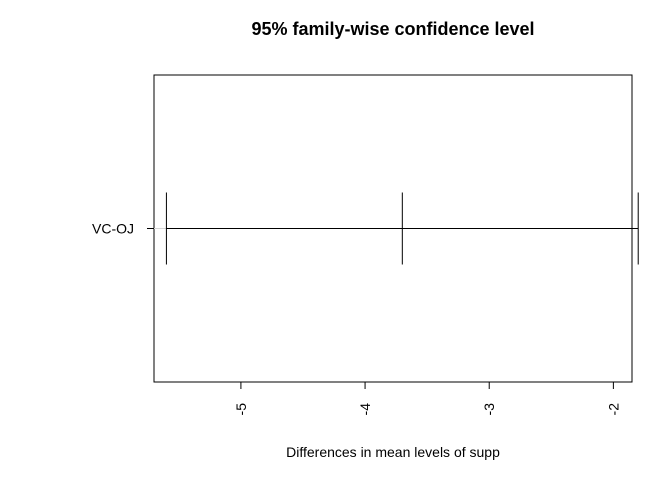 This screenshot has width=672, height=480. Describe the element at coordinates (113, 229) in the screenshot. I see `y-tick-label: VC-OJ` at that location.